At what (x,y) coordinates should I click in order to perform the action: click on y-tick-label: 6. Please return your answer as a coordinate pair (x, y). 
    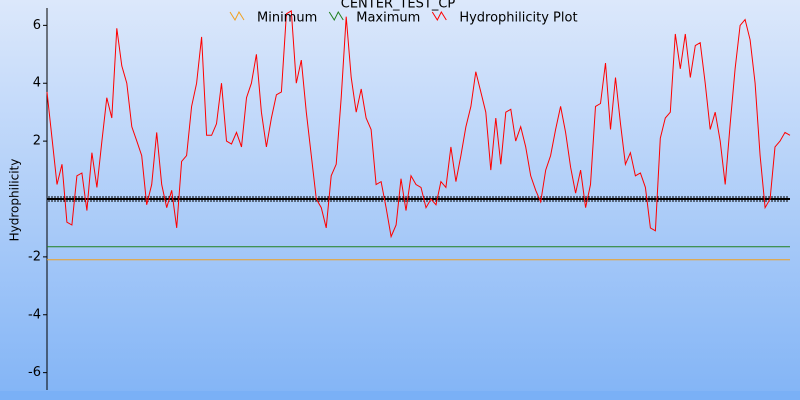
    Looking at the image, I should click on (37, 25).